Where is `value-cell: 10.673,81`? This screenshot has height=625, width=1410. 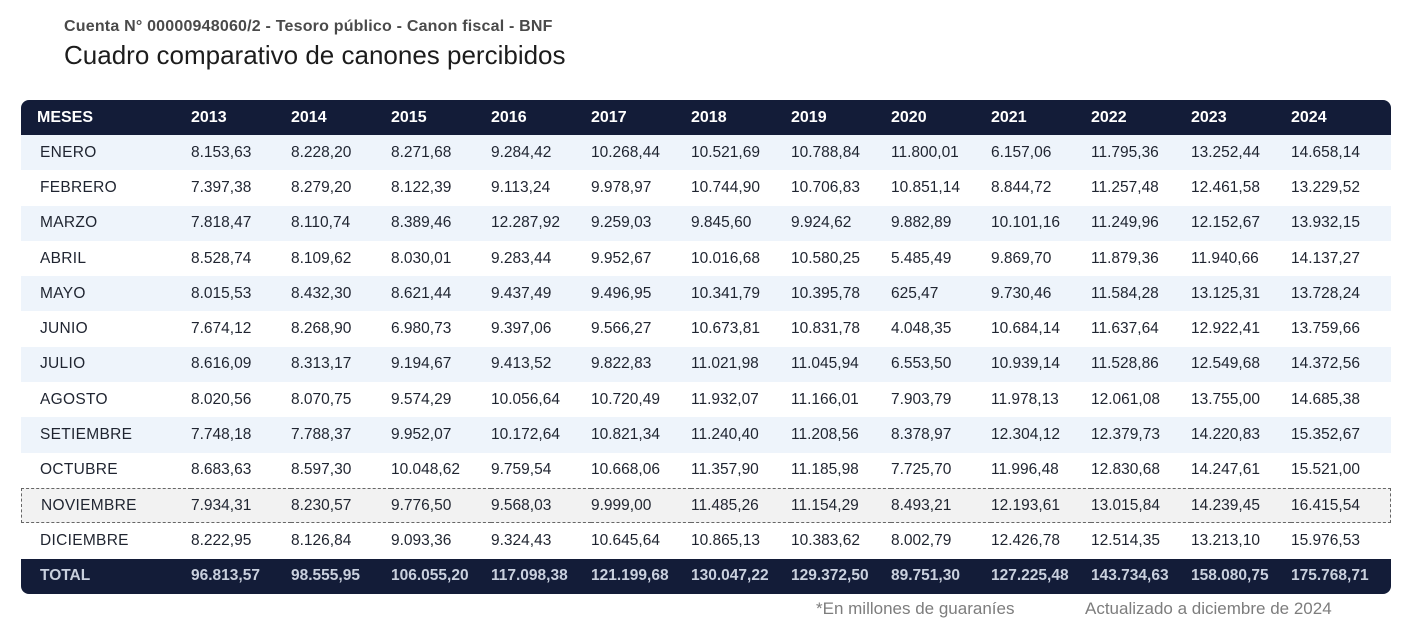 value-cell: 10.673,81 is located at coordinates (741, 329).